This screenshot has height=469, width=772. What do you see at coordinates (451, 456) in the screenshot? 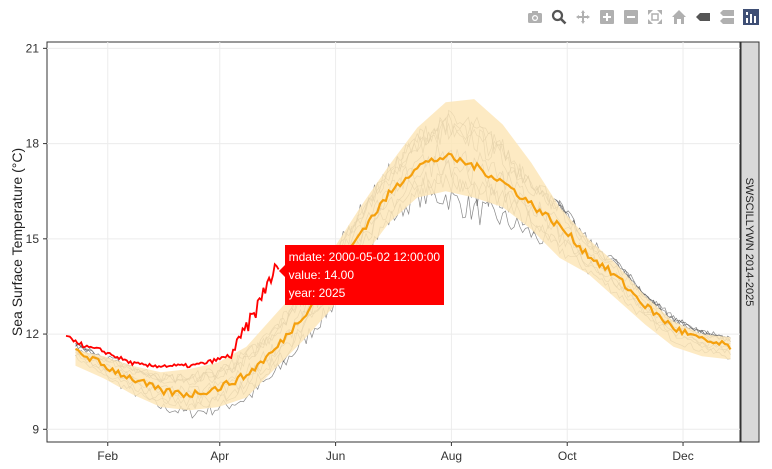
I see `x-tick-label: Aug` at bounding box center [451, 456].